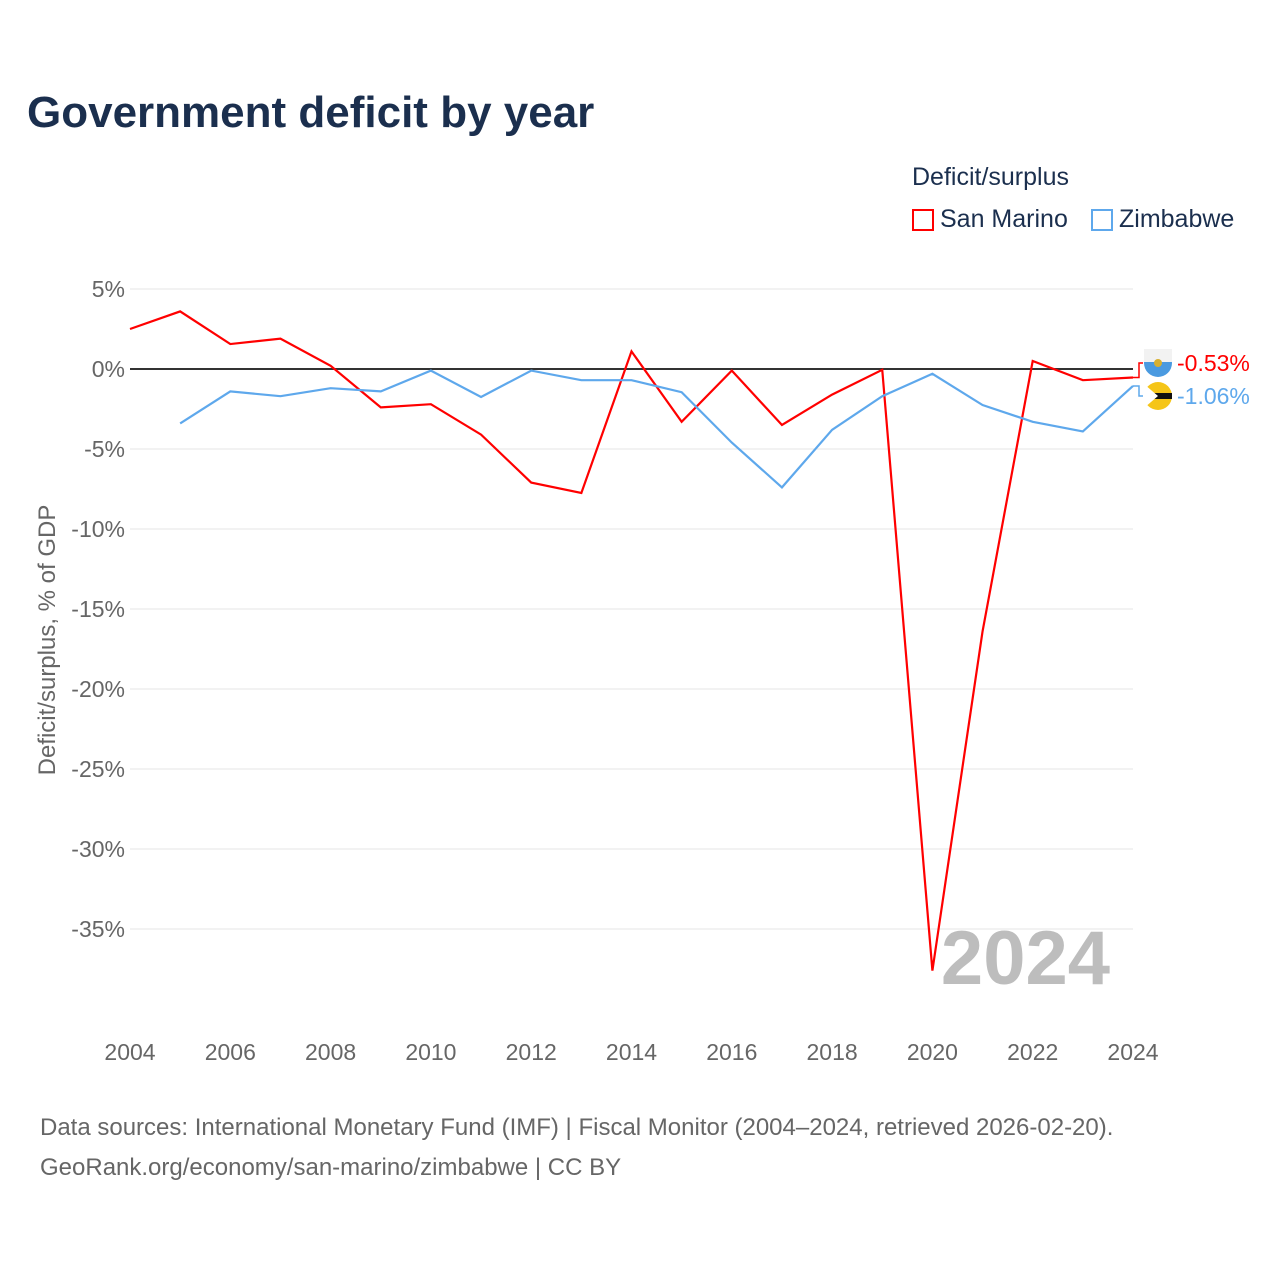  Describe the element at coordinates (98, 529) in the screenshot. I see `y-tick-label: -10%` at that location.